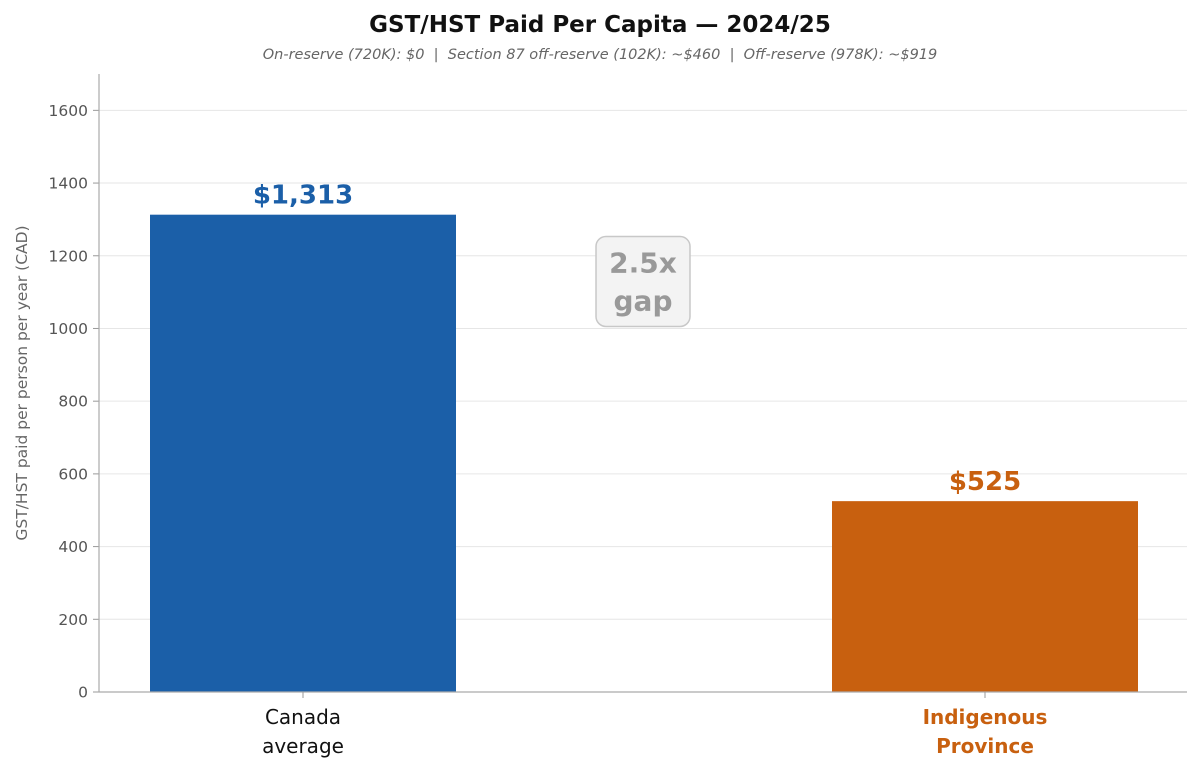  What do you see at coordinates (68, 256) in the screenshot?
I see `y-tick-label: 1200` at bounding box center [68, 256].